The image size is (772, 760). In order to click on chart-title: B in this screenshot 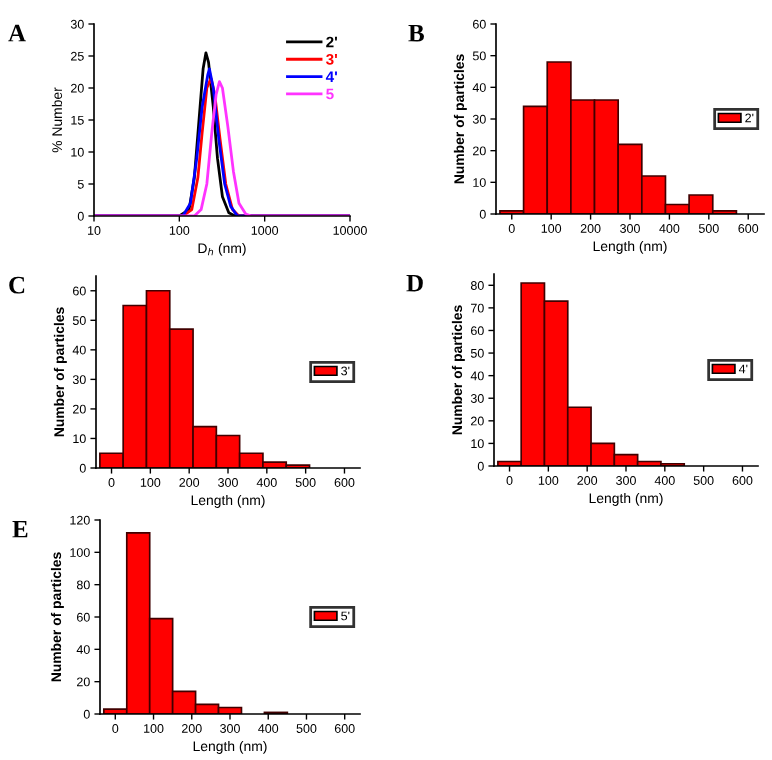, I will do `click(416, 33)`.